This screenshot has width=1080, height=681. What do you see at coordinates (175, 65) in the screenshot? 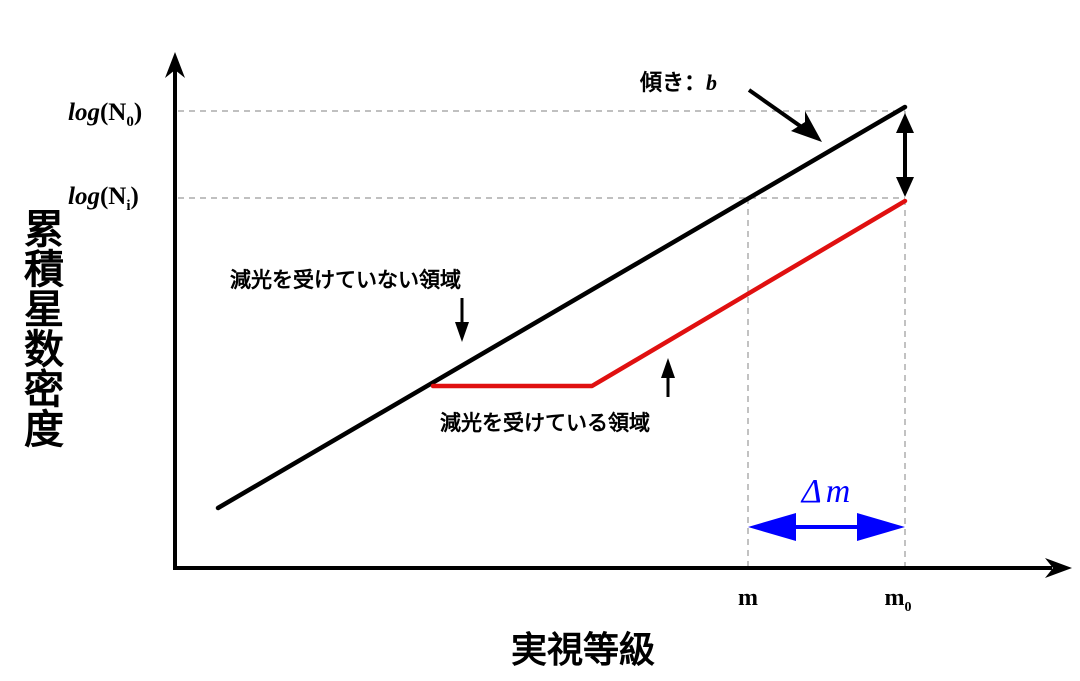
I see `y-axis-arrowhead` at bounding box center [175, 65].